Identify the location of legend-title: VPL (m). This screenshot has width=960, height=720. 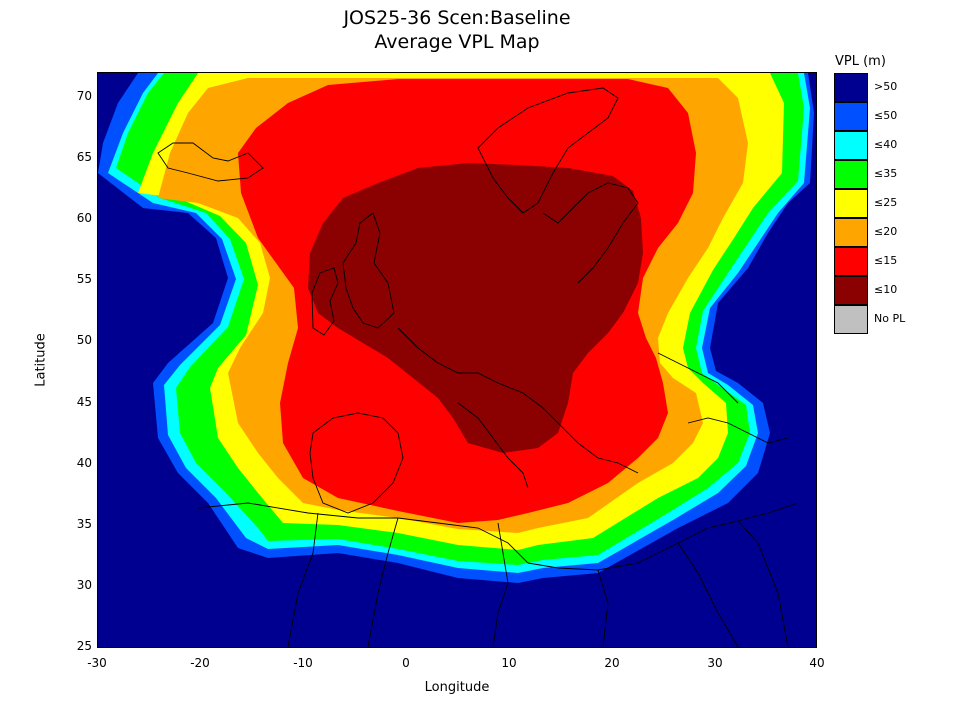
(860, 61).